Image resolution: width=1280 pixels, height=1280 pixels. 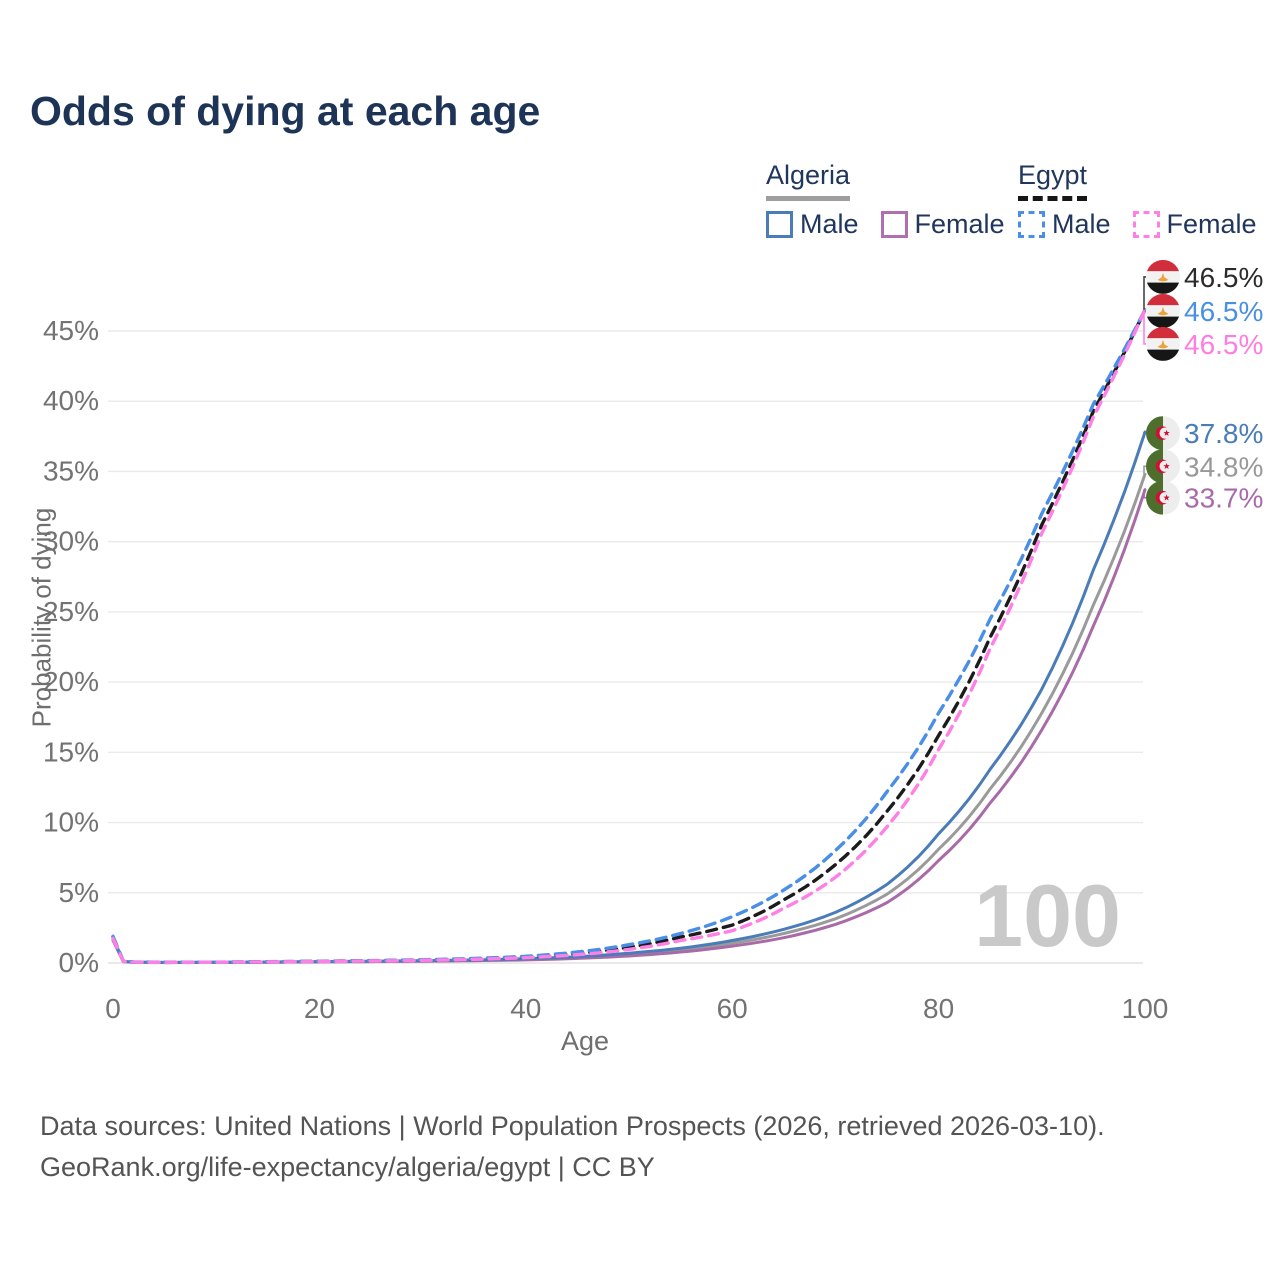 I want to click on y-tick-label: 0%, so click(x=79, y=962).